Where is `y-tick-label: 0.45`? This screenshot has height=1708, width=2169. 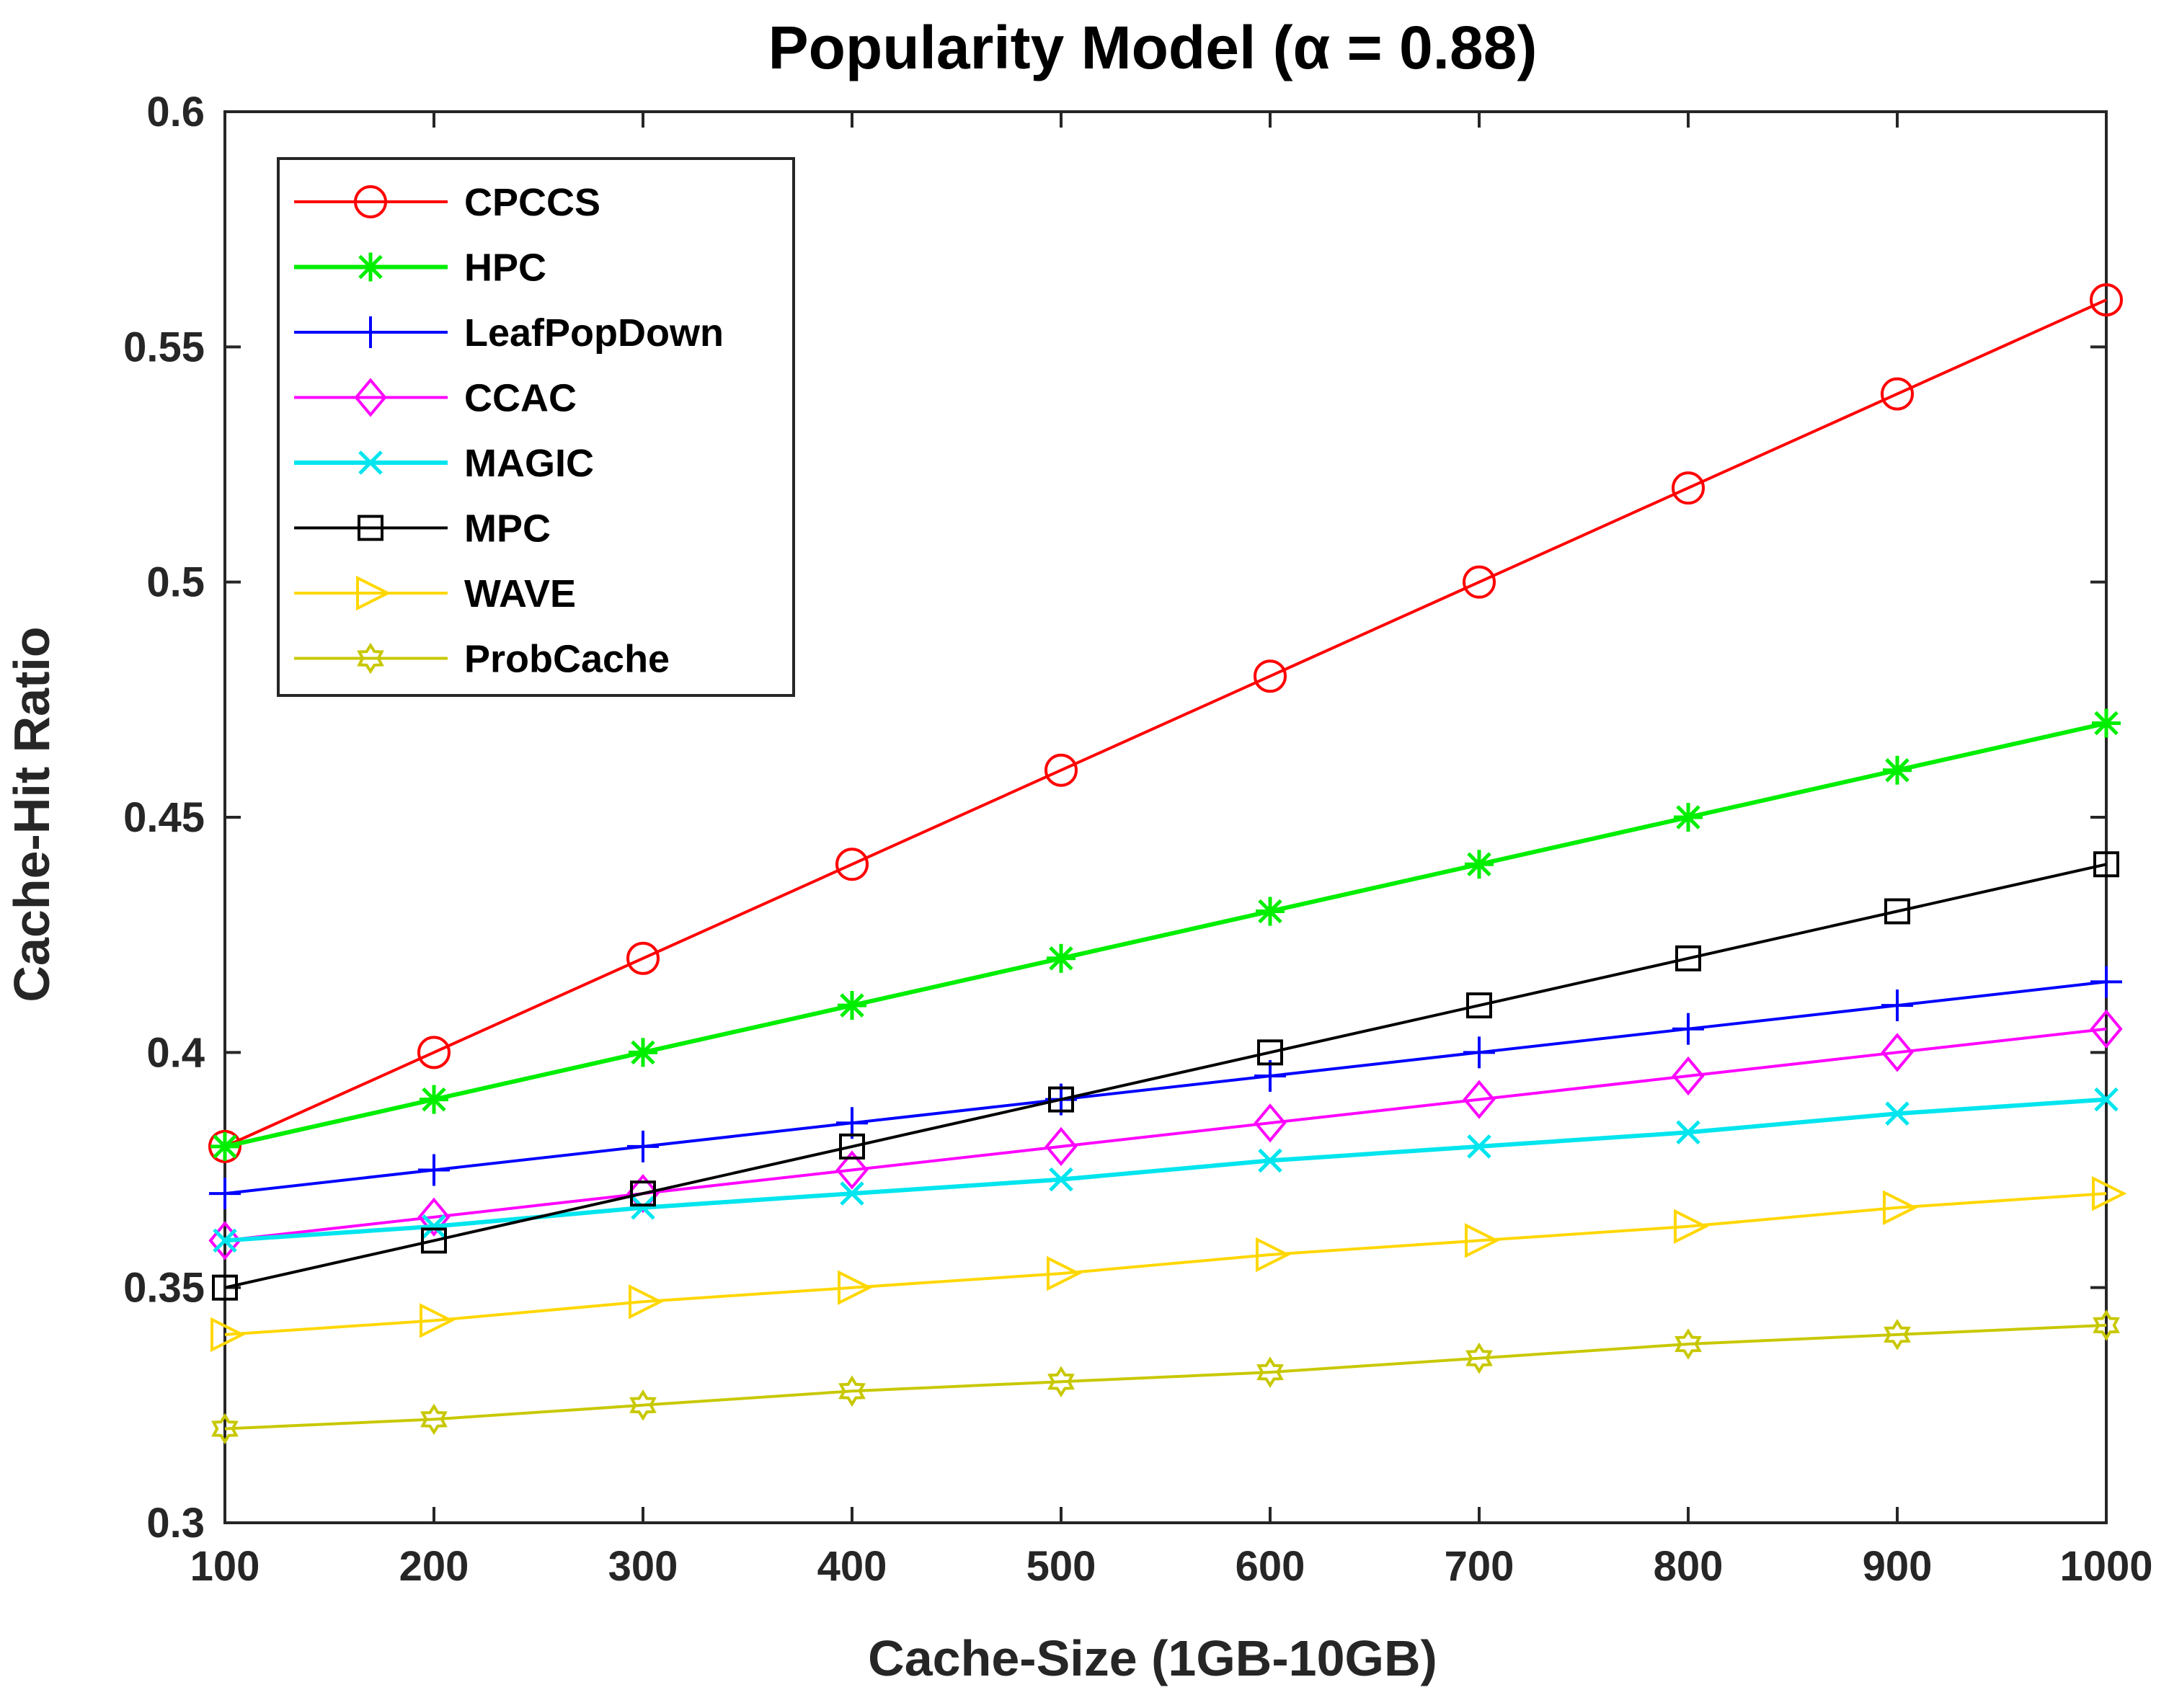 y-tick-label: 0.45 is located at coordinates (164, 817).